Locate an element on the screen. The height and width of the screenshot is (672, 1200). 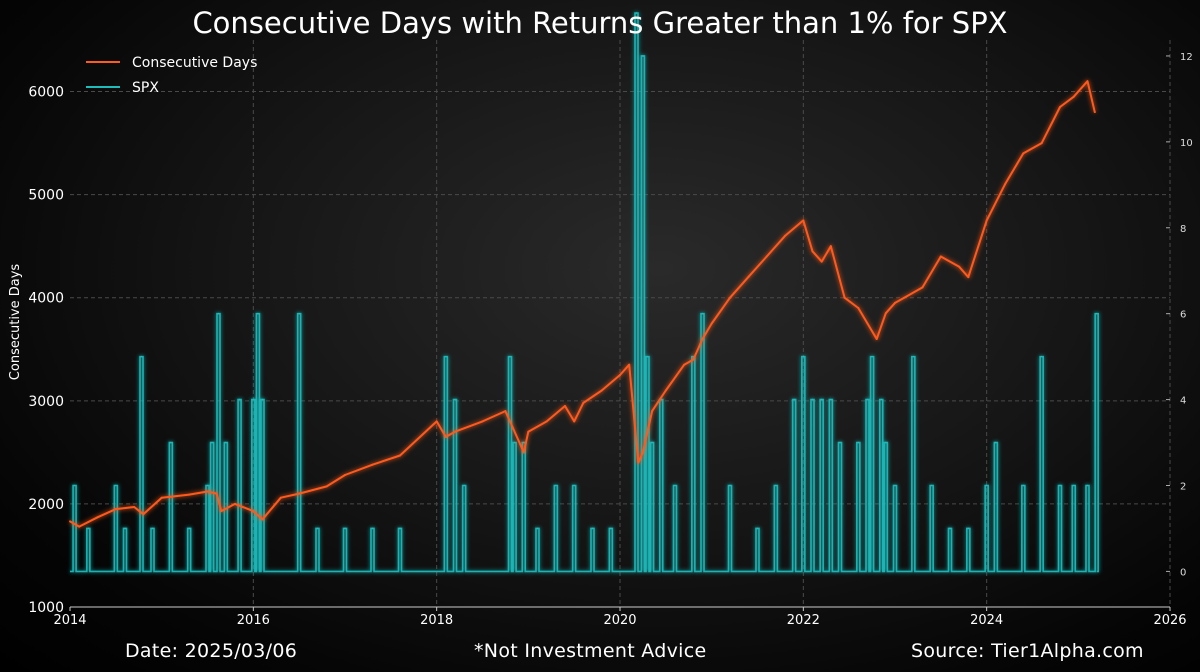
legend-label-consecutive-days: Consecutive Days is located at coordinates (194, 63).